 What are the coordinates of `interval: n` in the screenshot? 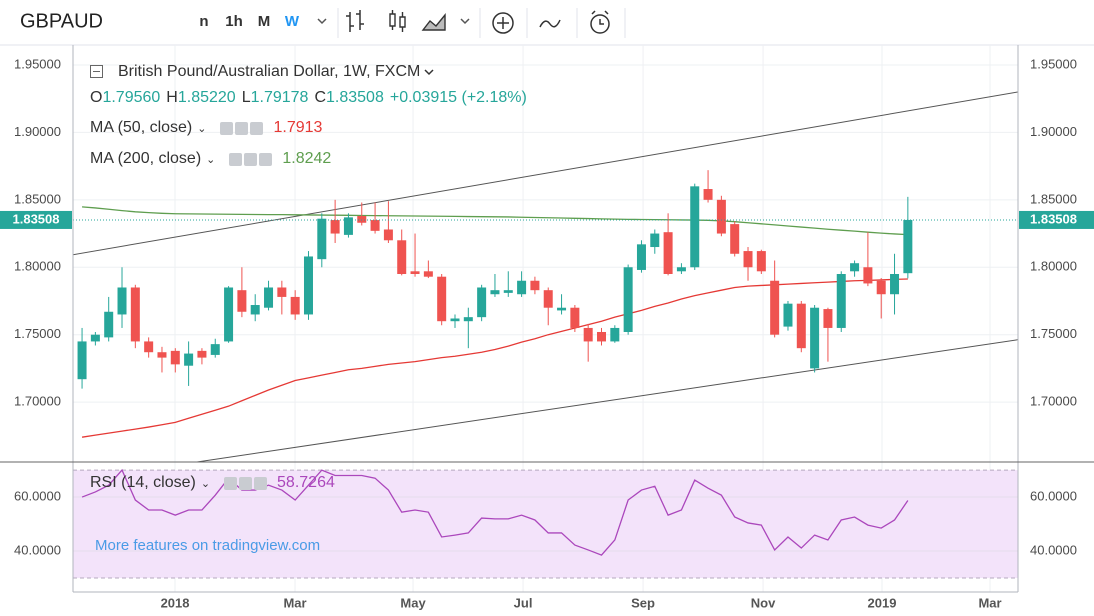 It's located at (203, 21).